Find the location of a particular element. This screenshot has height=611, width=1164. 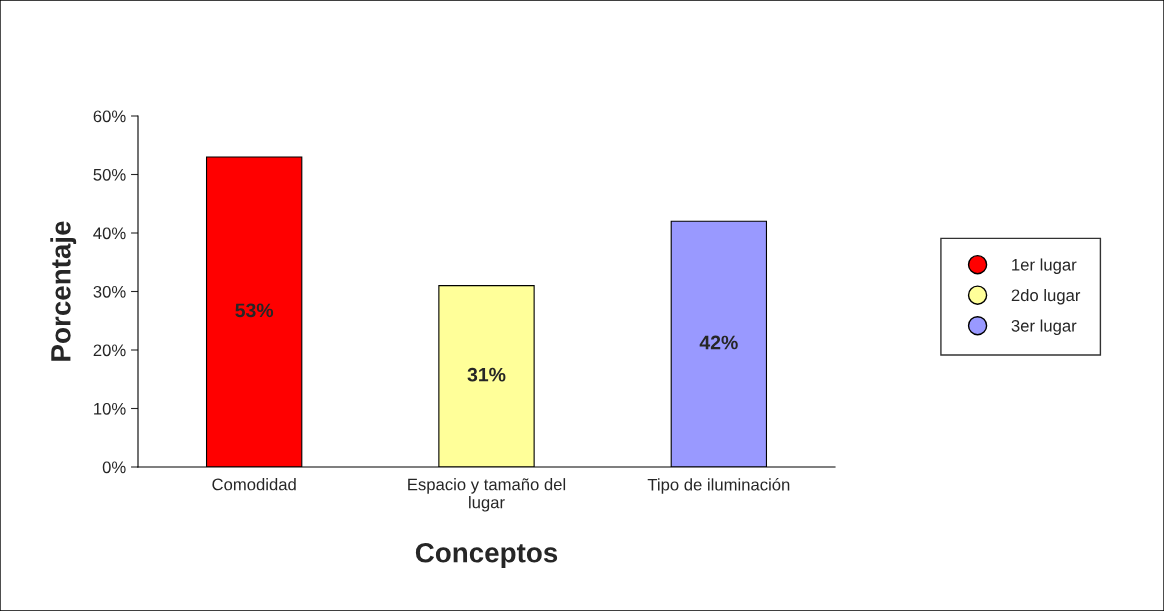

x-tick-label: Espacio y tamaño del lugar is located at coordinates (487, 495).